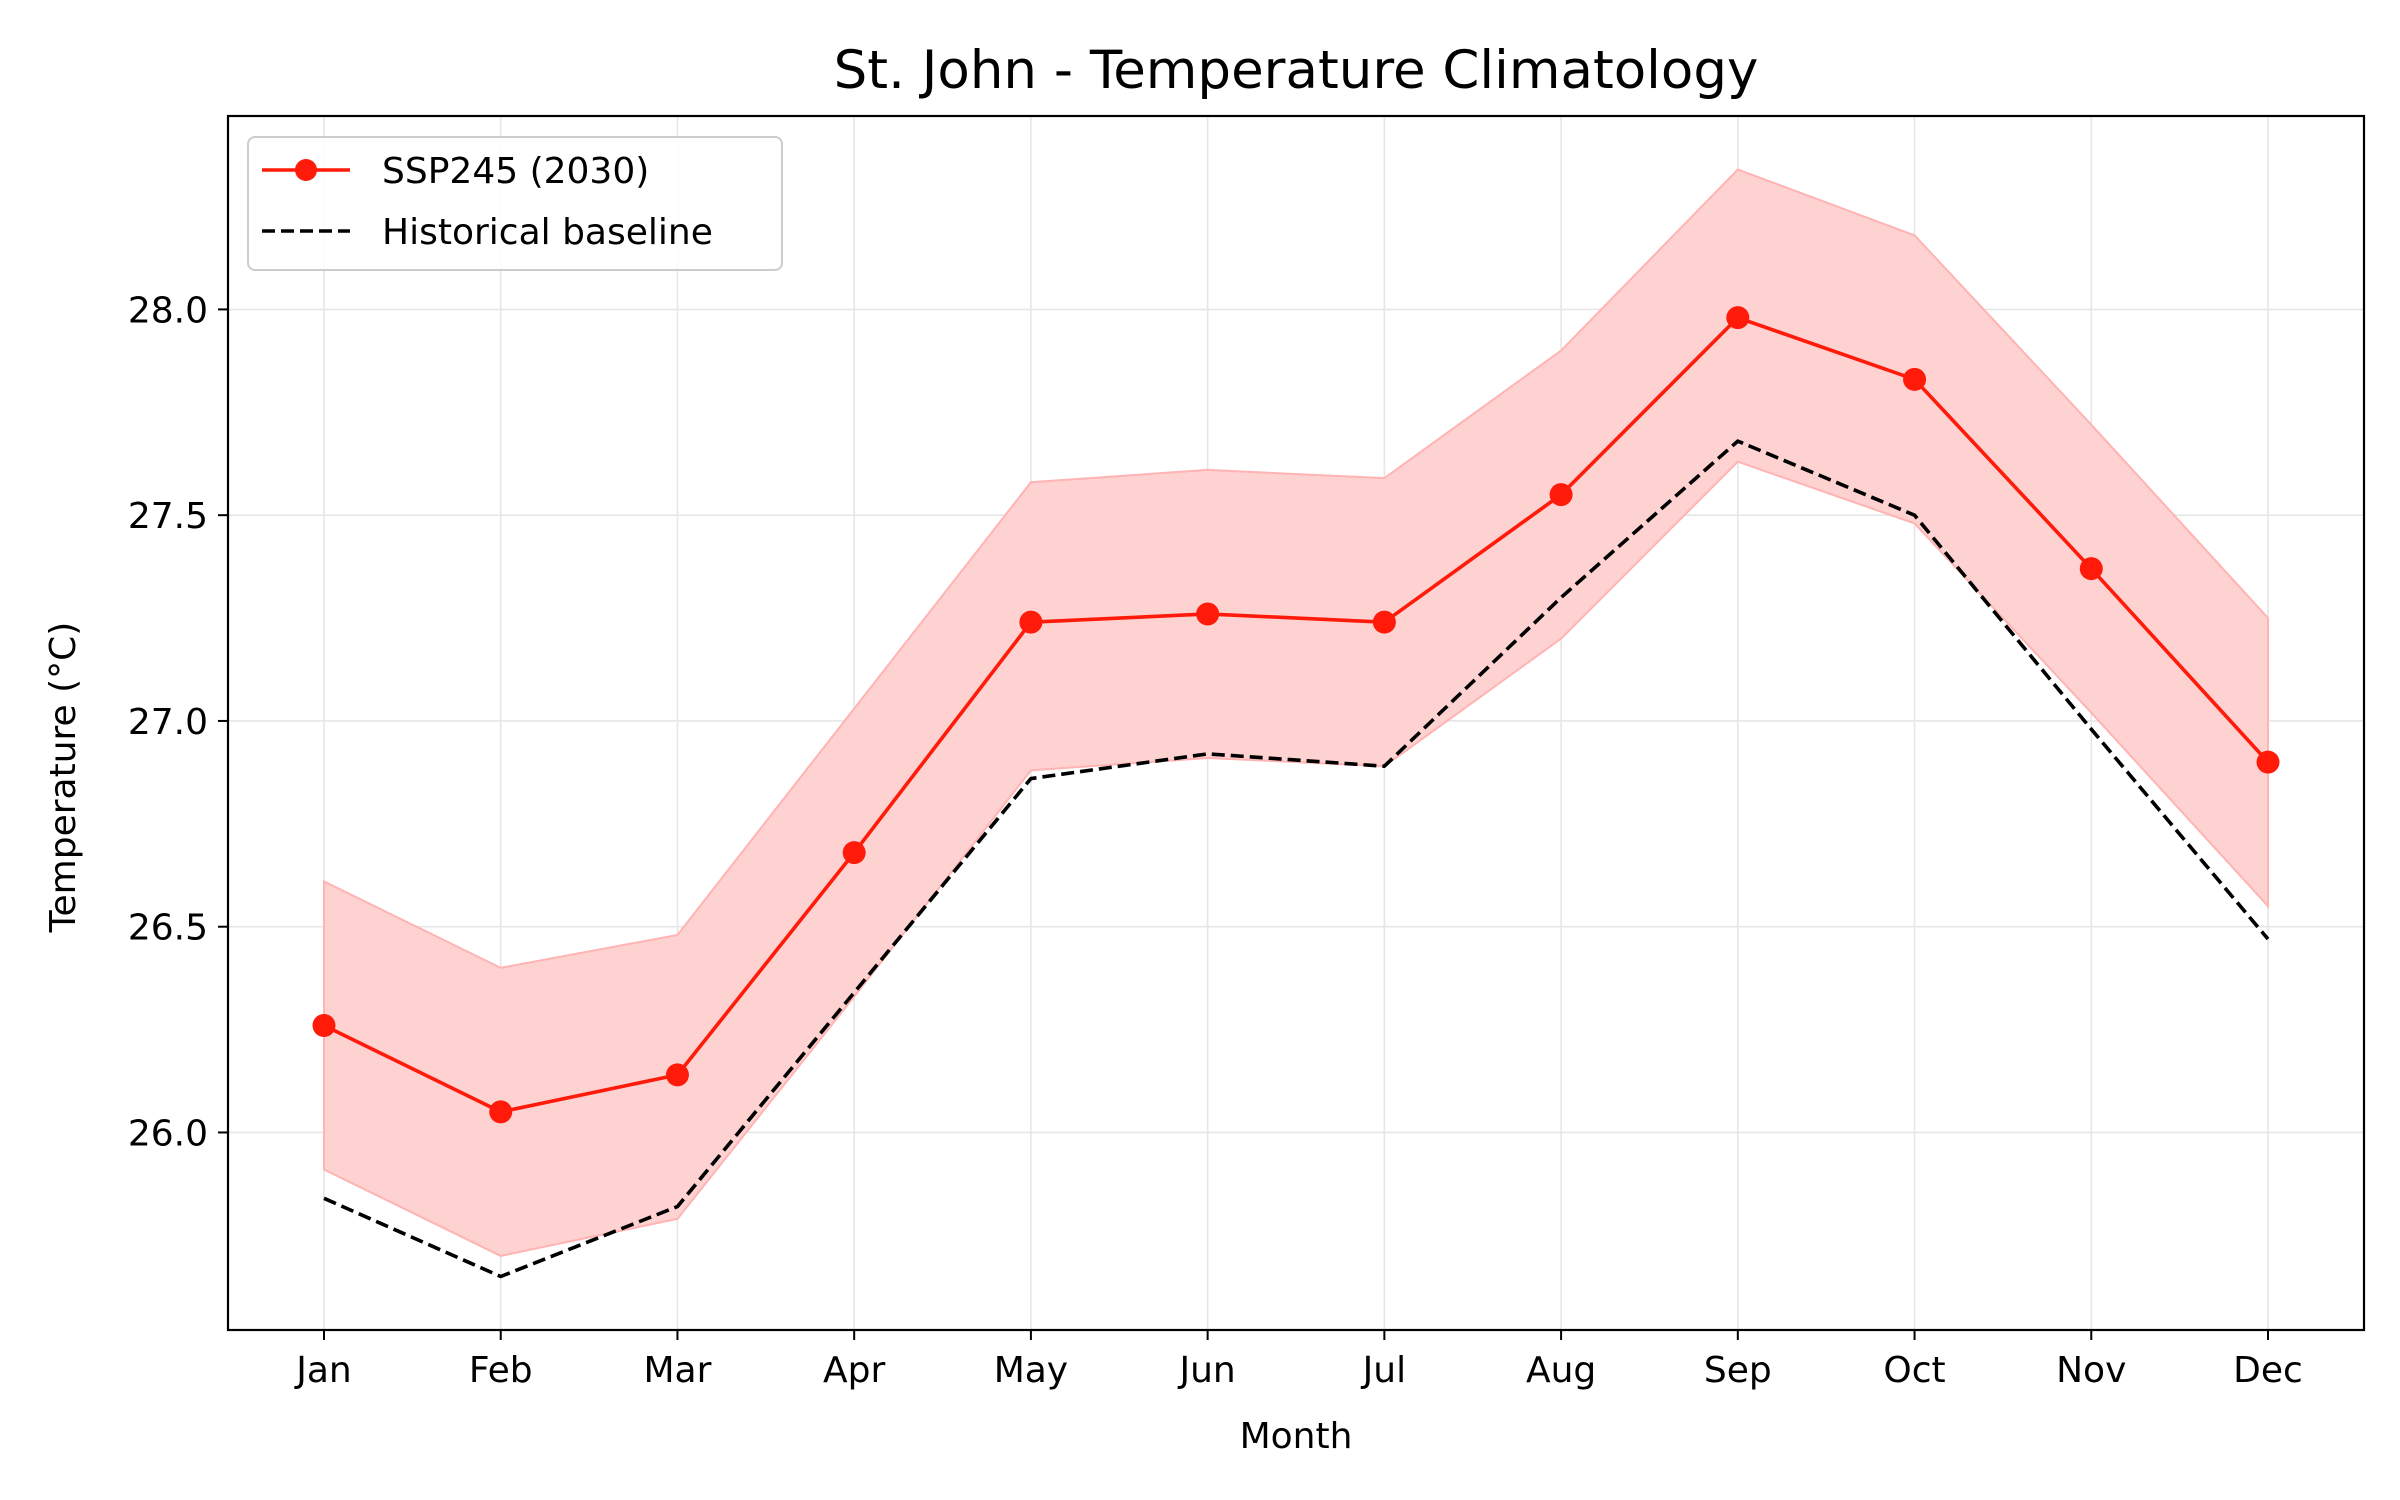 The width and height of the screenshot is (2400, 1500). I want to click on x-tick-label: Dec, so click(2268, 1370).